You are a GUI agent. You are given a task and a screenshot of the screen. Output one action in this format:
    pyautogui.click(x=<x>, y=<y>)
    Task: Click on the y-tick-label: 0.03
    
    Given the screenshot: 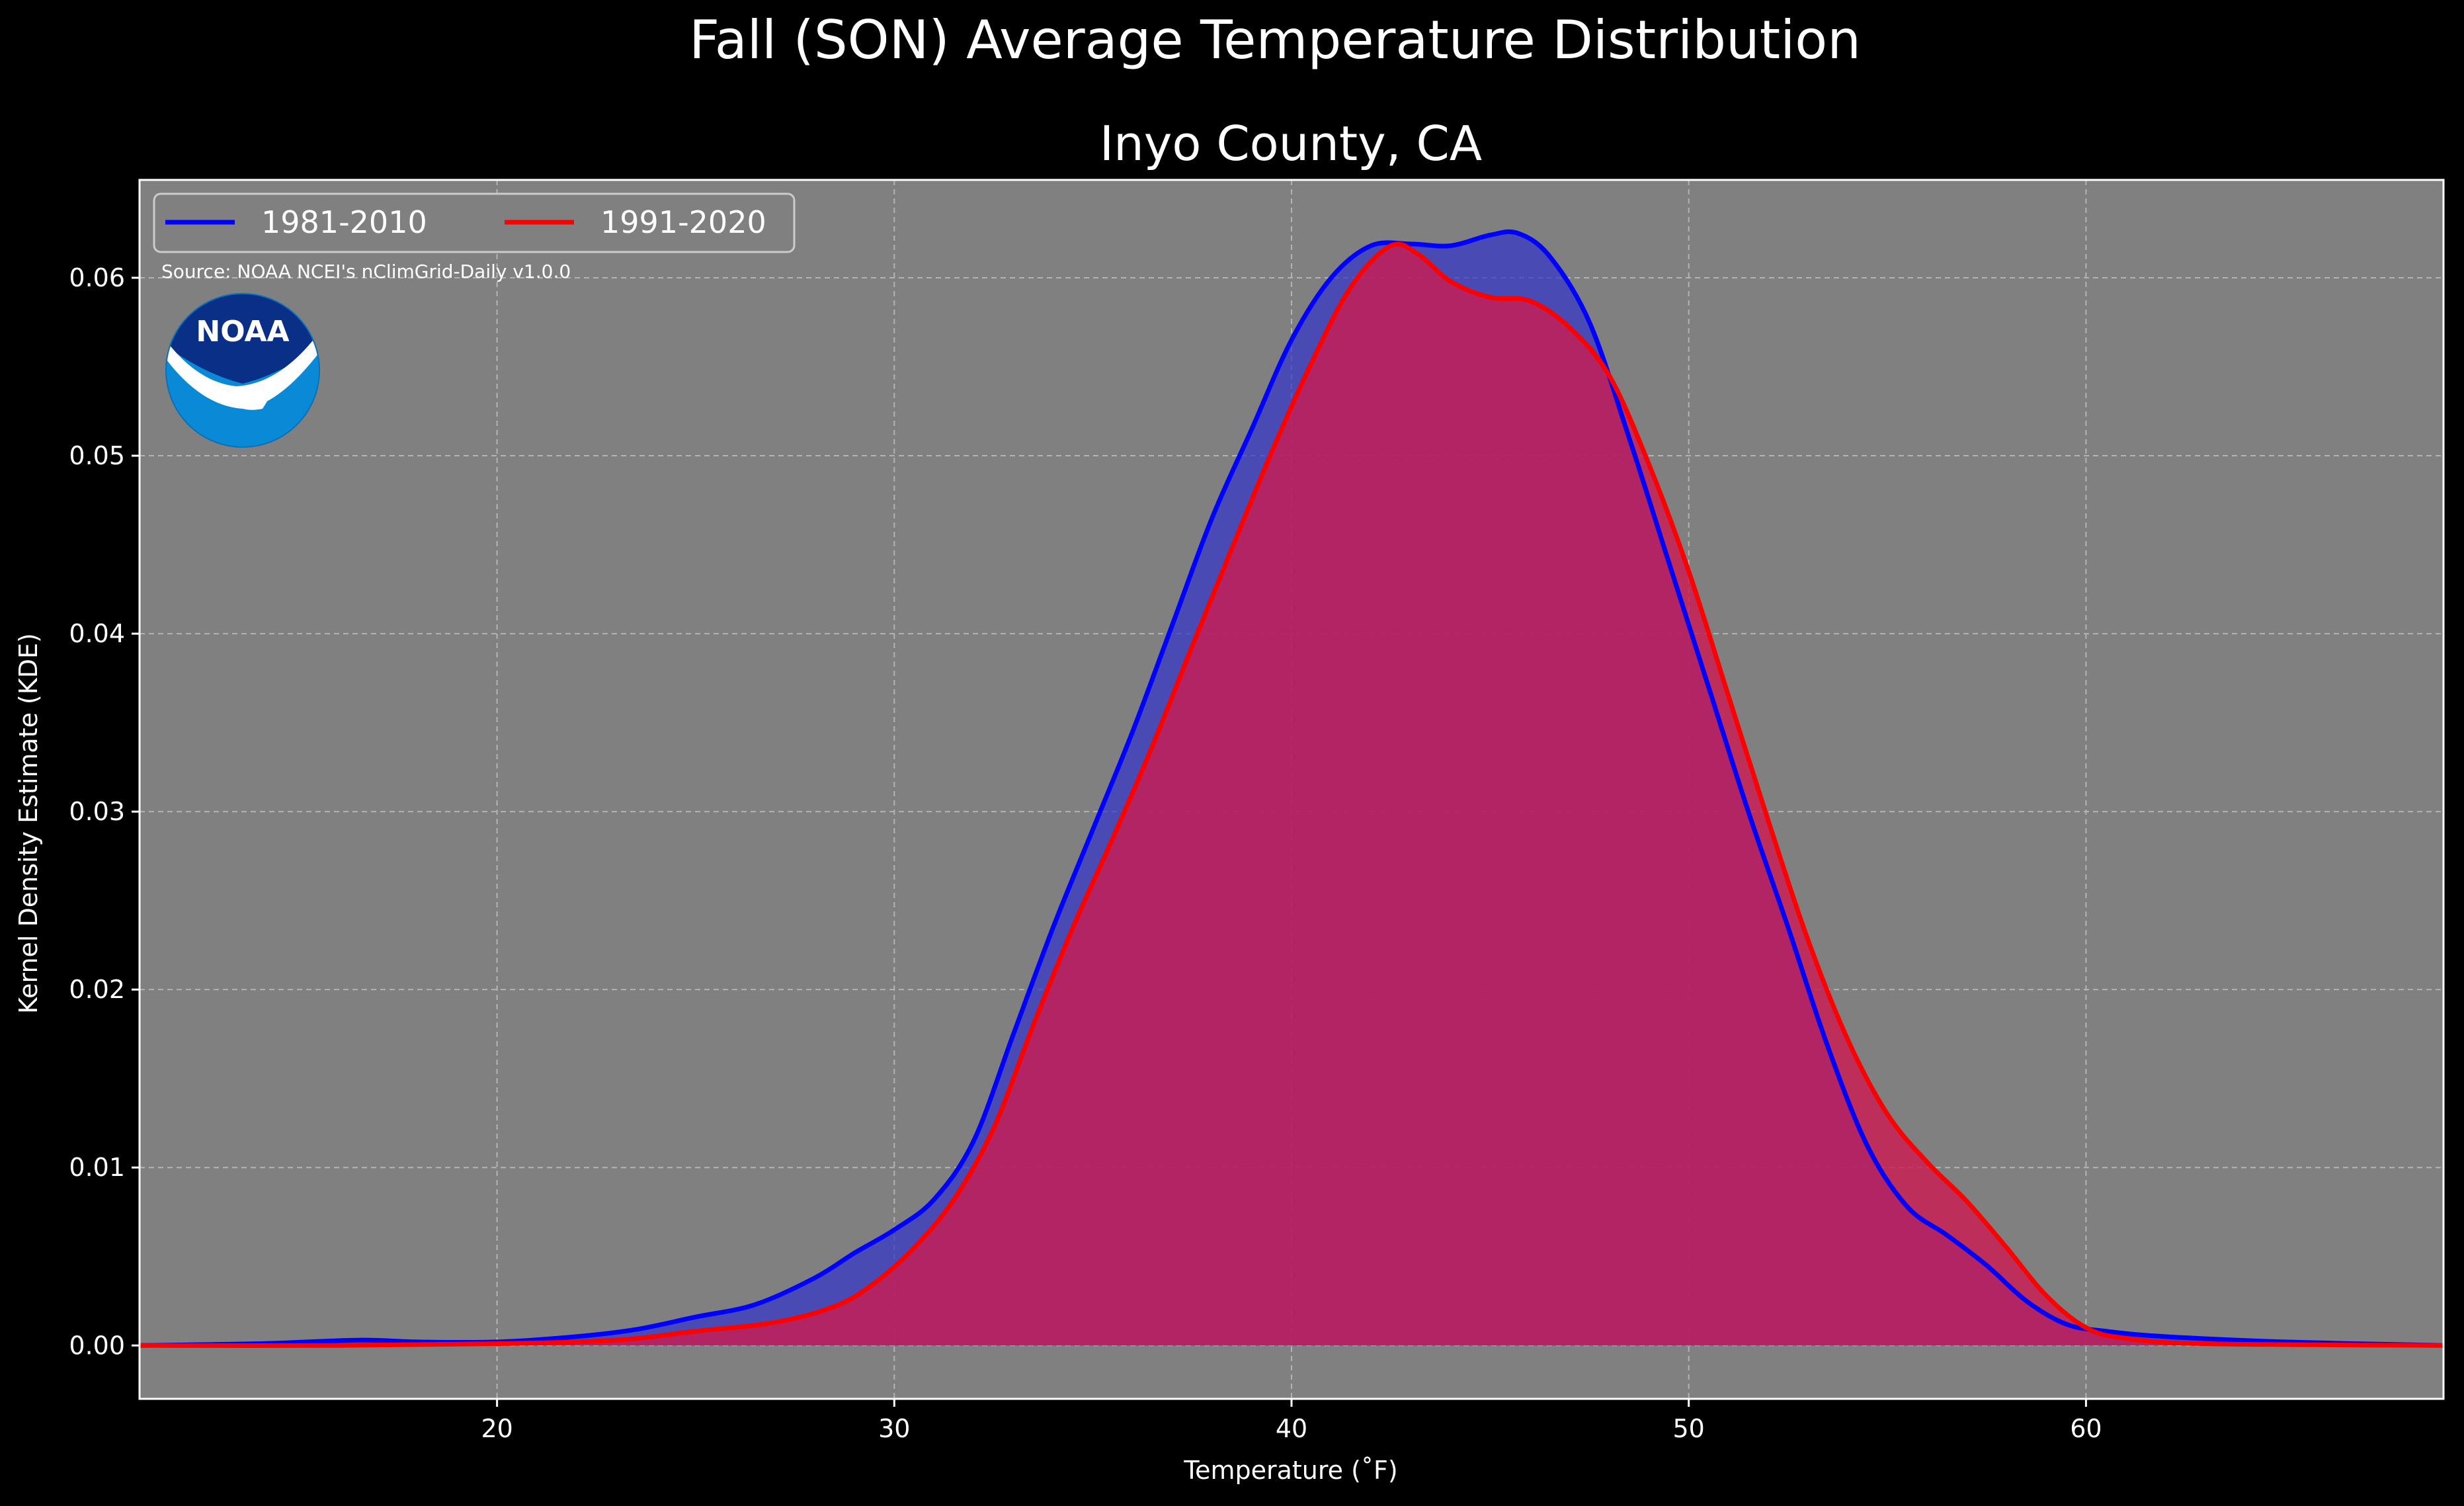 What is the action you would take?
    pyautogui.click(x=97, y=811)
    